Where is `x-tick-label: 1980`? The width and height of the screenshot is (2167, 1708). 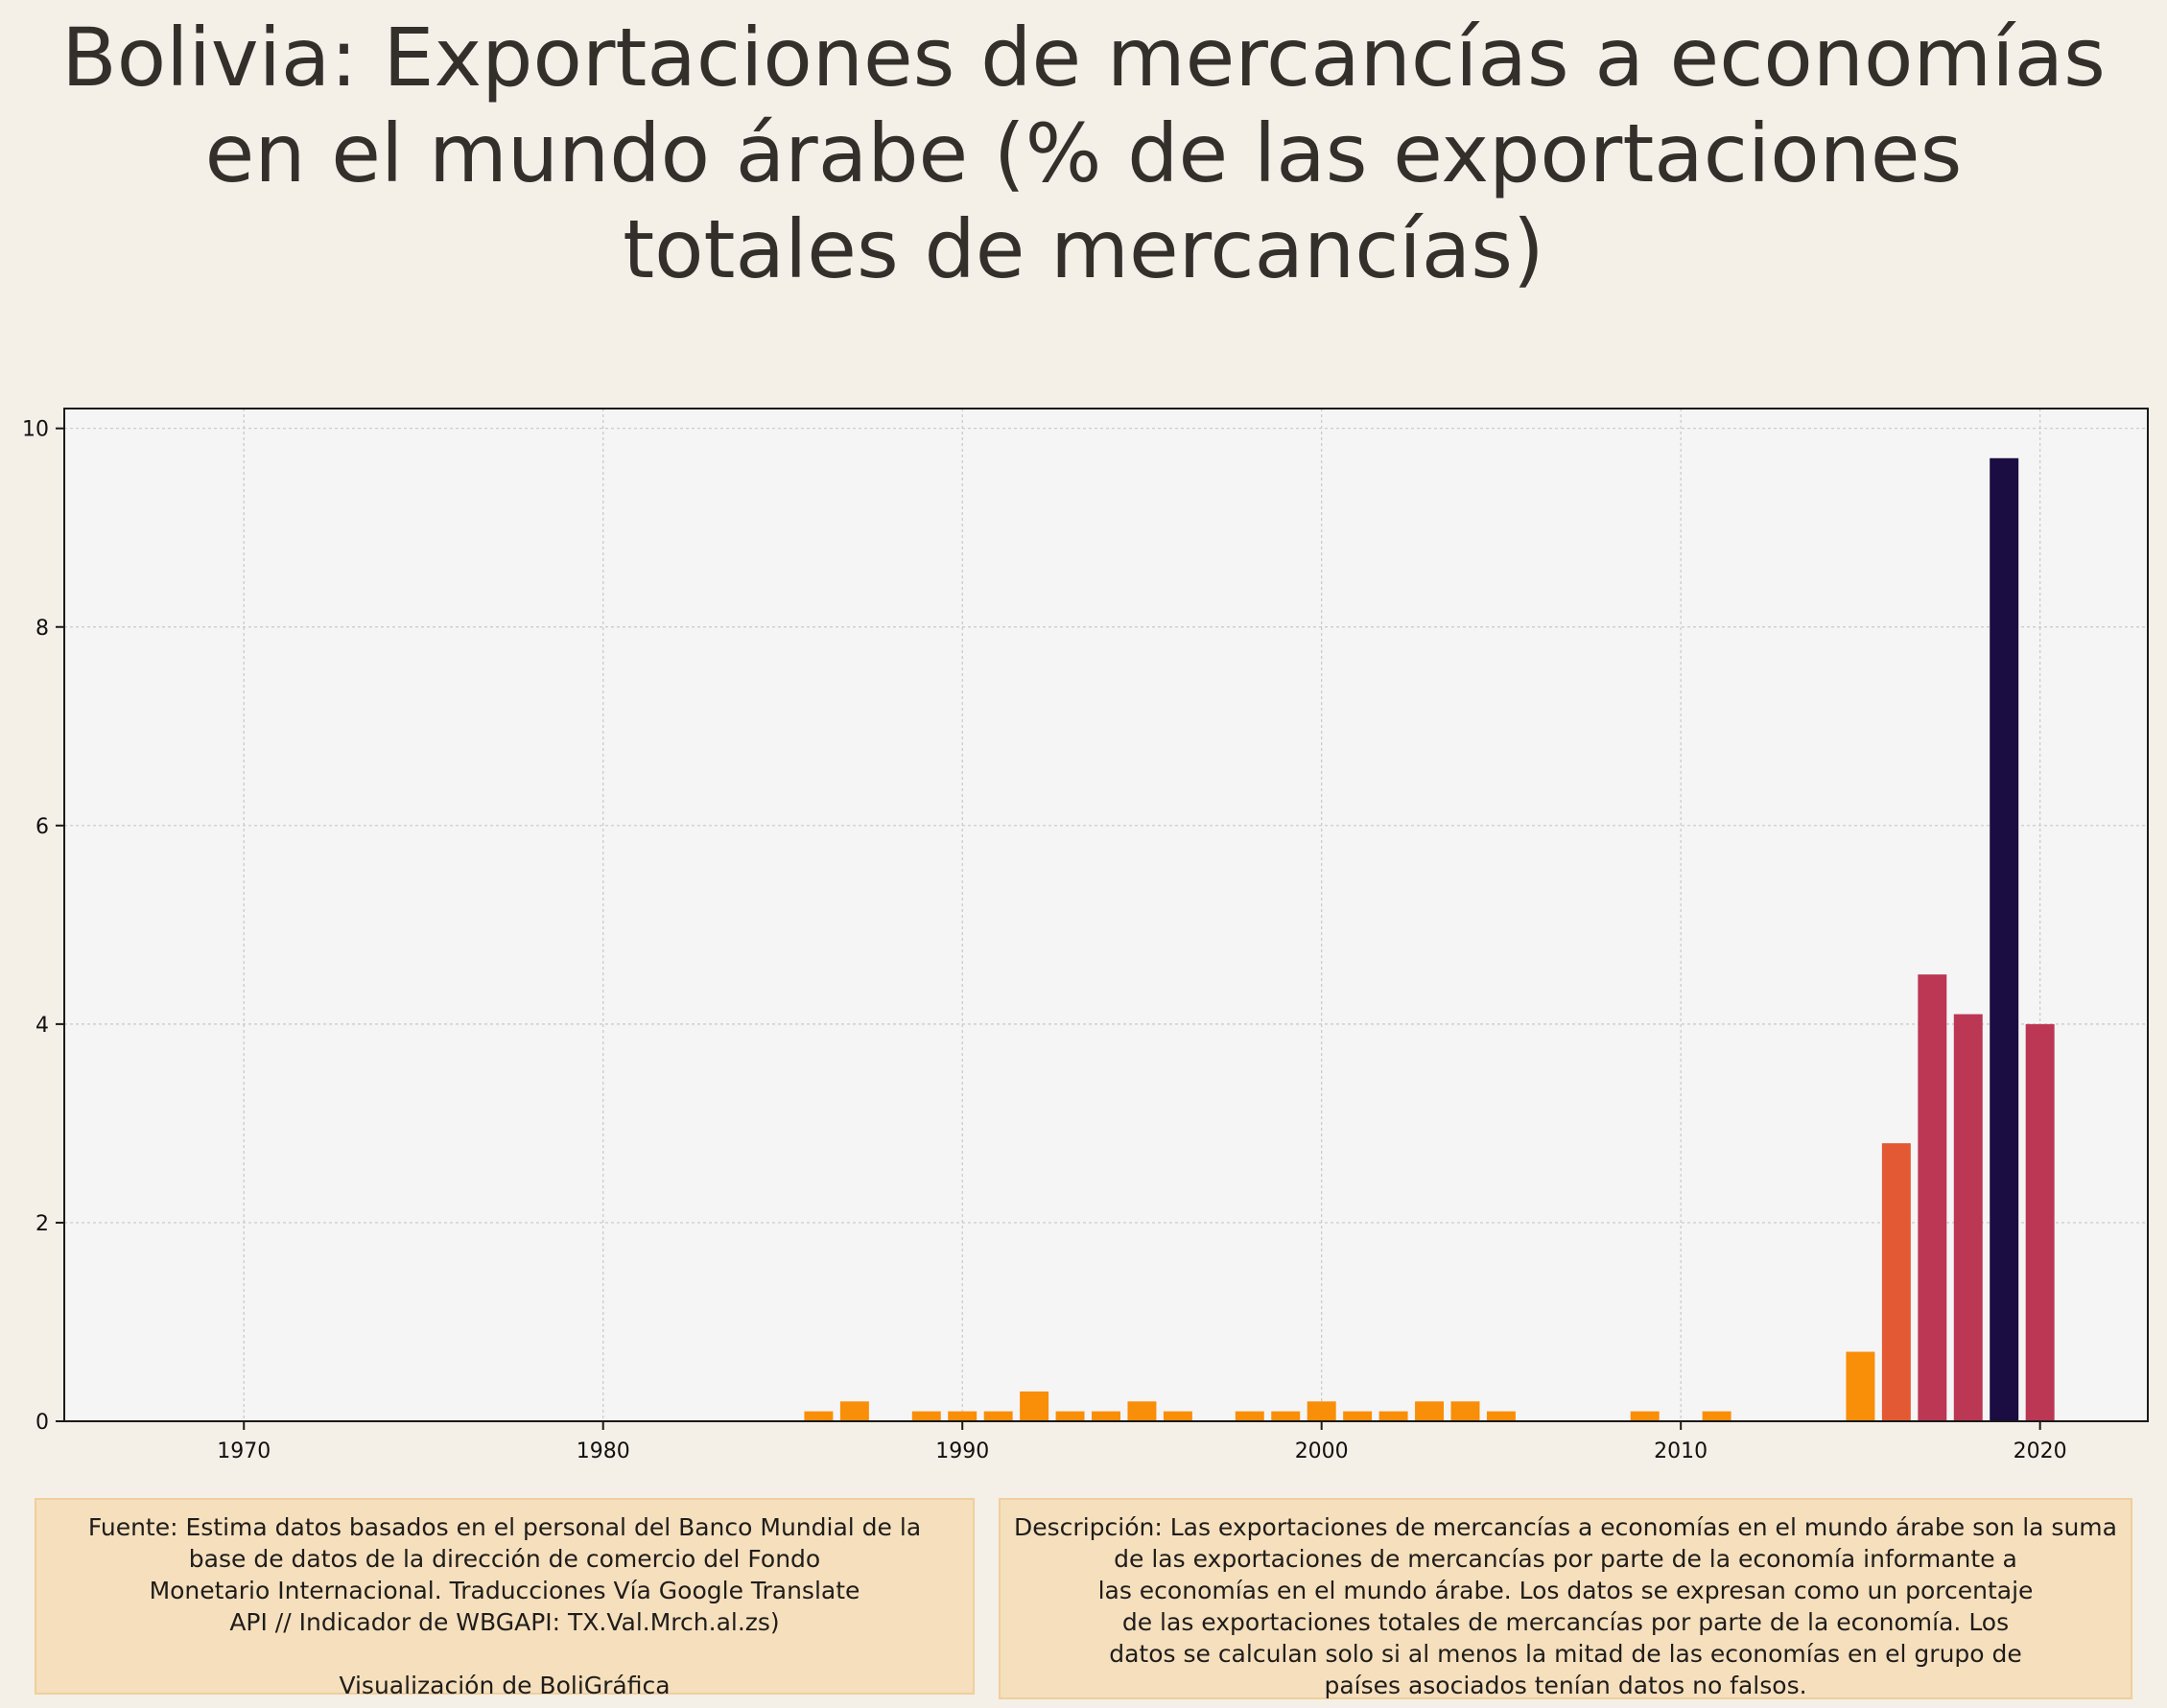
x-tick-label: 1980 is located at coordinates (603, 1451).